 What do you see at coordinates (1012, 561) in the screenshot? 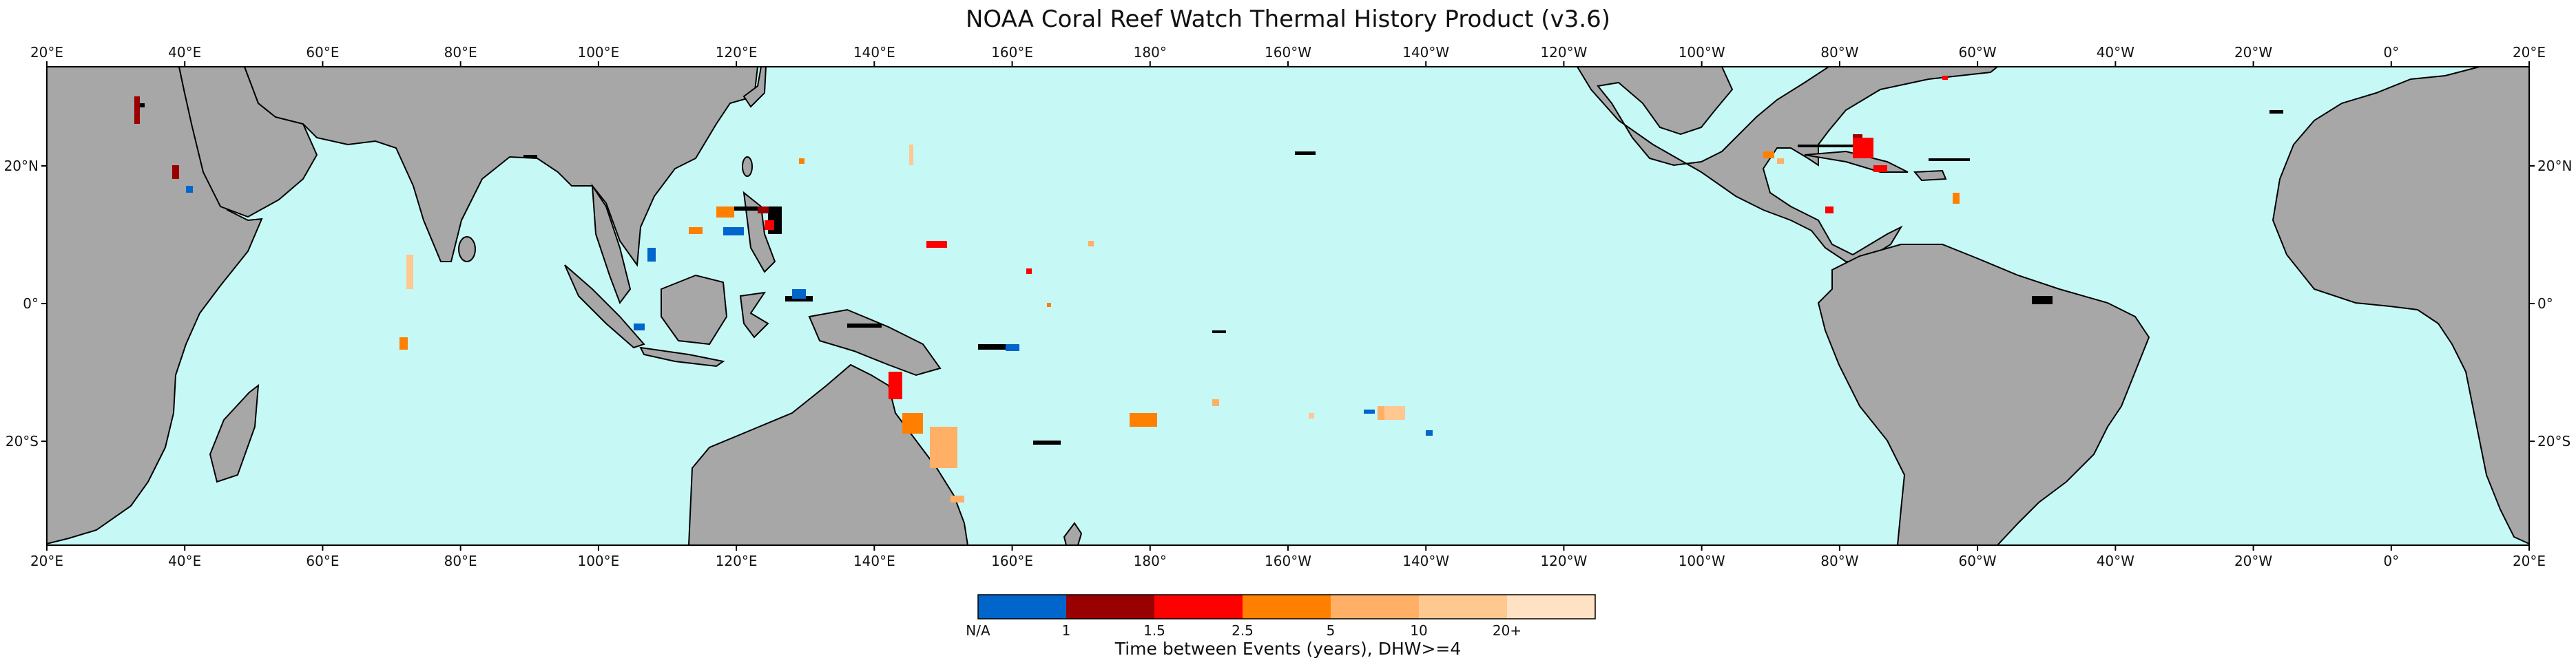
I see `lon-tick-label-bottom: 160°E` at bounding box center [1012, 561].